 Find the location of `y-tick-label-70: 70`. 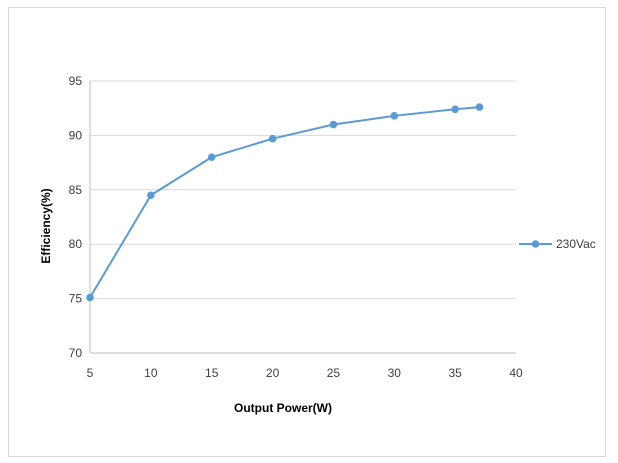

y-tick-label-70: 70 is located at coordinates (76, 353).